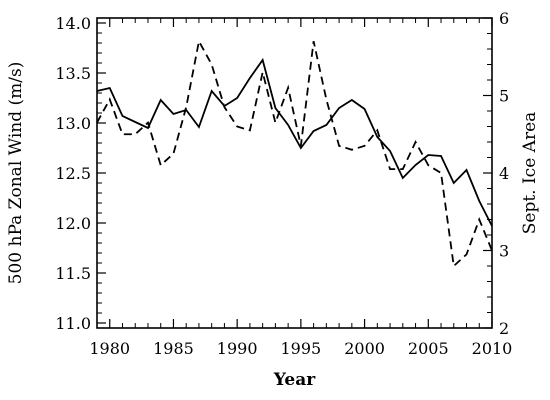 This screenshot has width=550, height=400. Describe the element at coordinates (530, 173) in the screenshot. I see `y-axis-right-title: Sept. Ice Area` at that location.